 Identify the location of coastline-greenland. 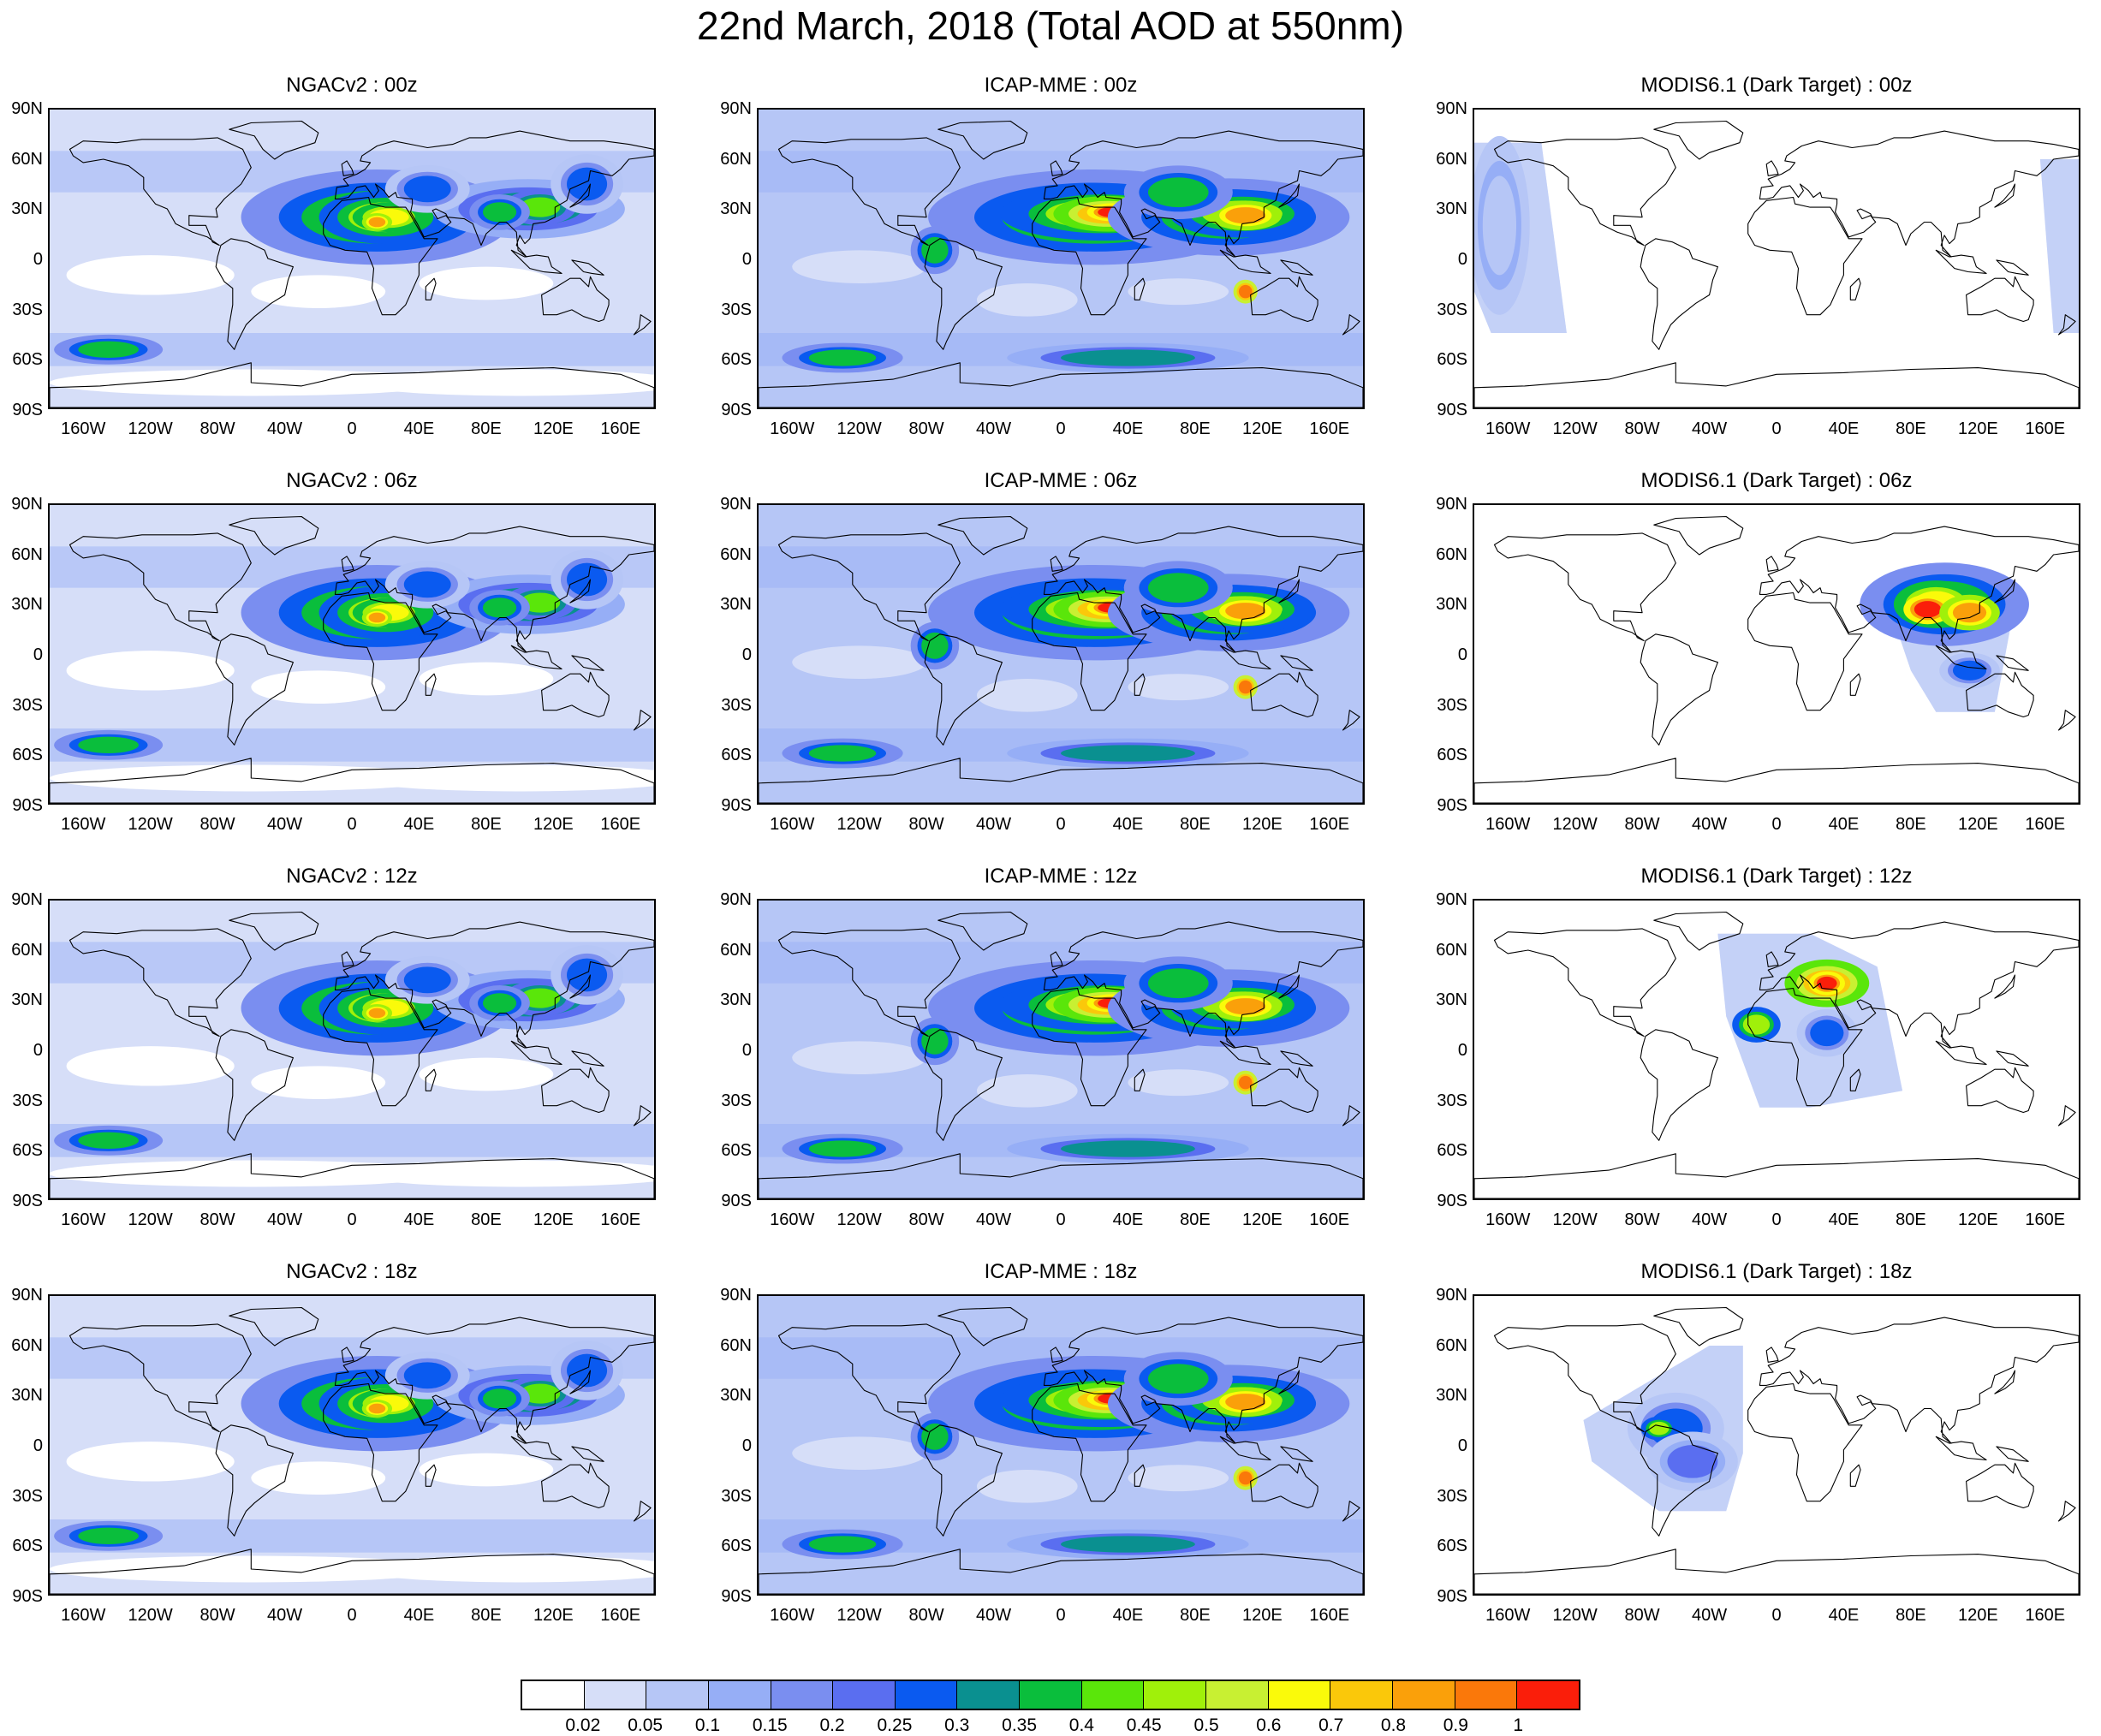
(983, 1327).